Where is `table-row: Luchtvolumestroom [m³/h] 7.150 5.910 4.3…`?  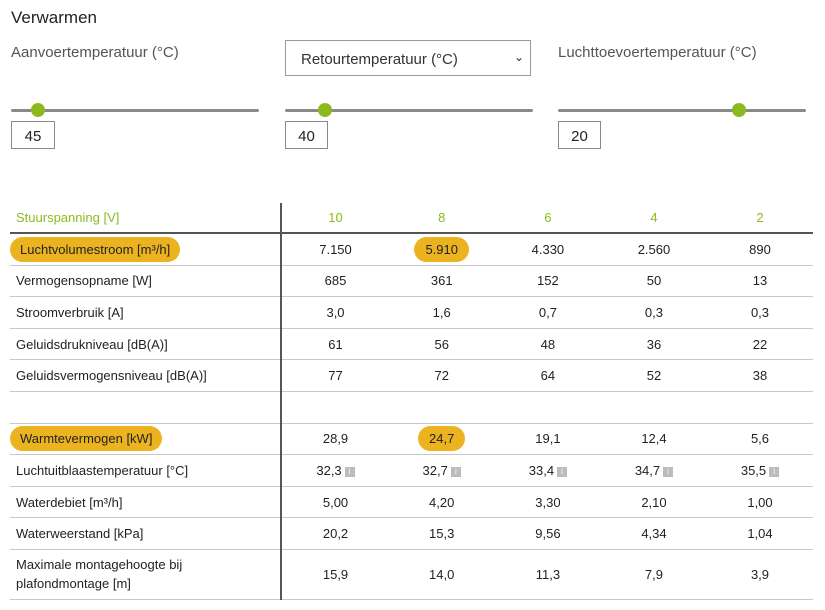
table-row: Luchtvolumestroom [m³/h] 7.150 5.910 4.3… is located at coordinates (411, 249).